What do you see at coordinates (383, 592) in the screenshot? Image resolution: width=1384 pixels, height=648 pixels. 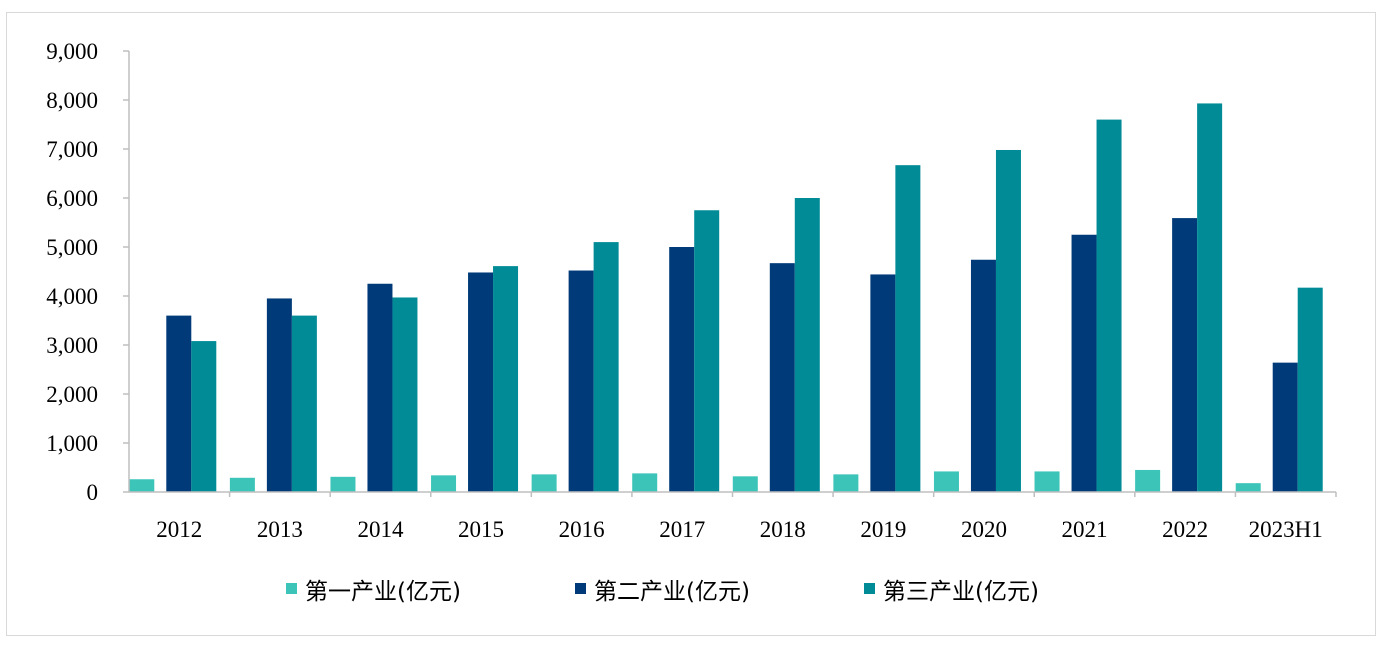 I see `legend-label-series-1: 第一产业(亿元)` at bounding box center [383, 592].